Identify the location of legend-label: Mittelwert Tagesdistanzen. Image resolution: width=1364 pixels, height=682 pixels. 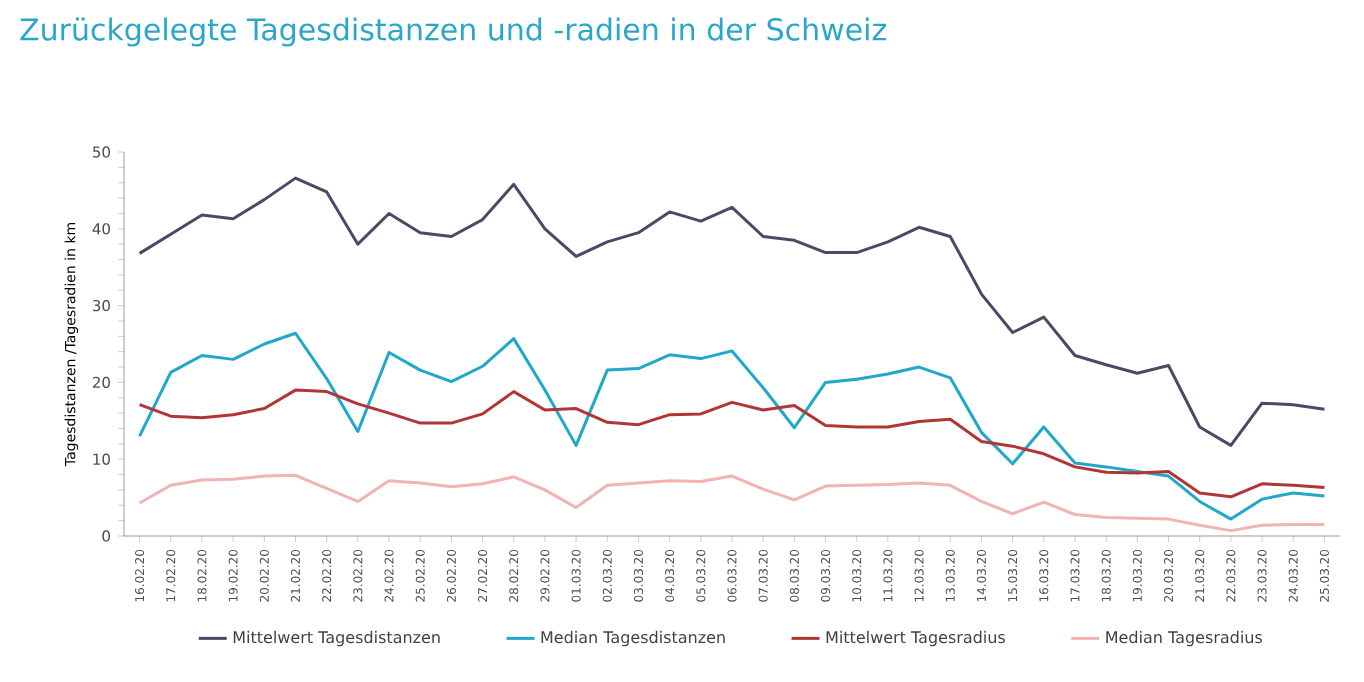
(336, 638).